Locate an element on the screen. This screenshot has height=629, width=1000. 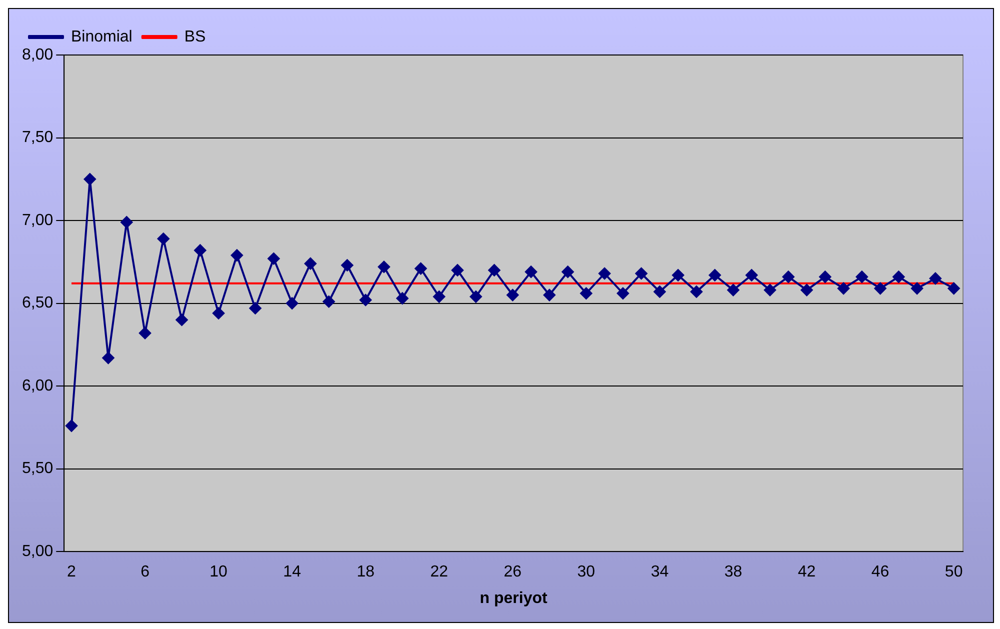
y-tick-label: 5,00 is located at coordinates (38, 551).